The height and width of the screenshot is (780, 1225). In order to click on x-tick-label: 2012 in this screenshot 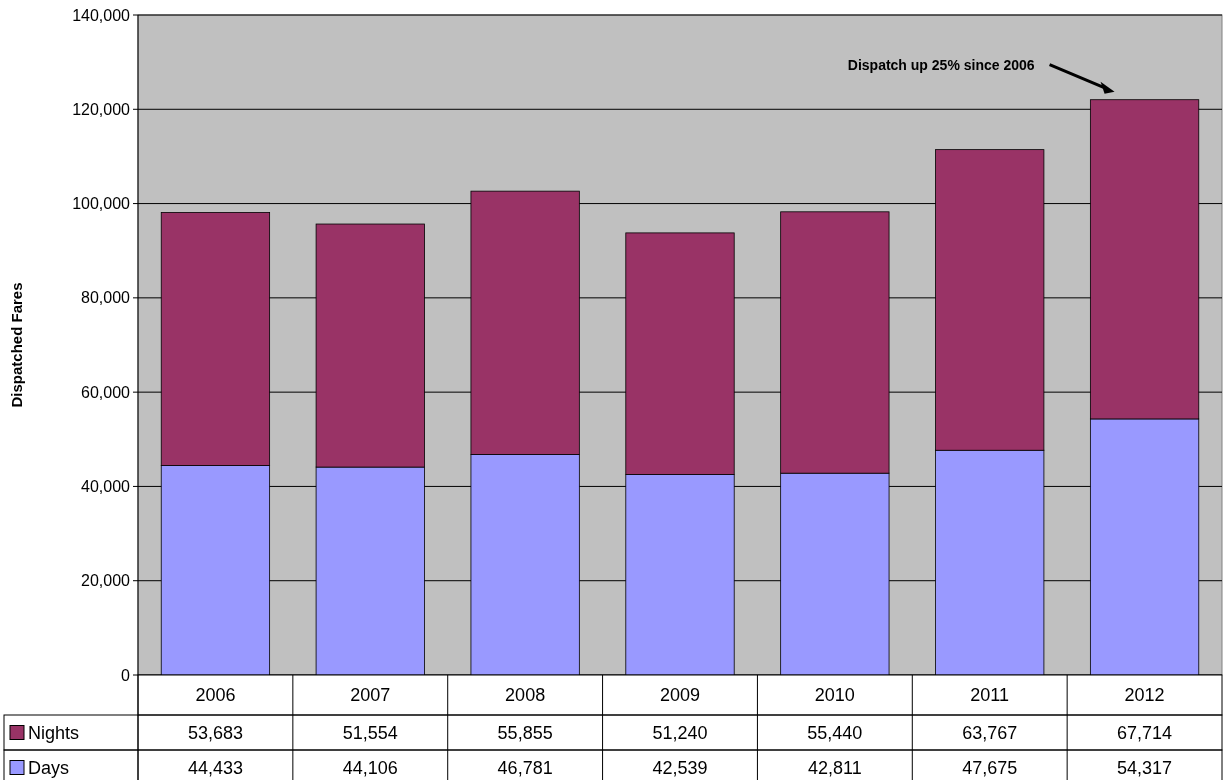, I will do `click(1144, 695)`.